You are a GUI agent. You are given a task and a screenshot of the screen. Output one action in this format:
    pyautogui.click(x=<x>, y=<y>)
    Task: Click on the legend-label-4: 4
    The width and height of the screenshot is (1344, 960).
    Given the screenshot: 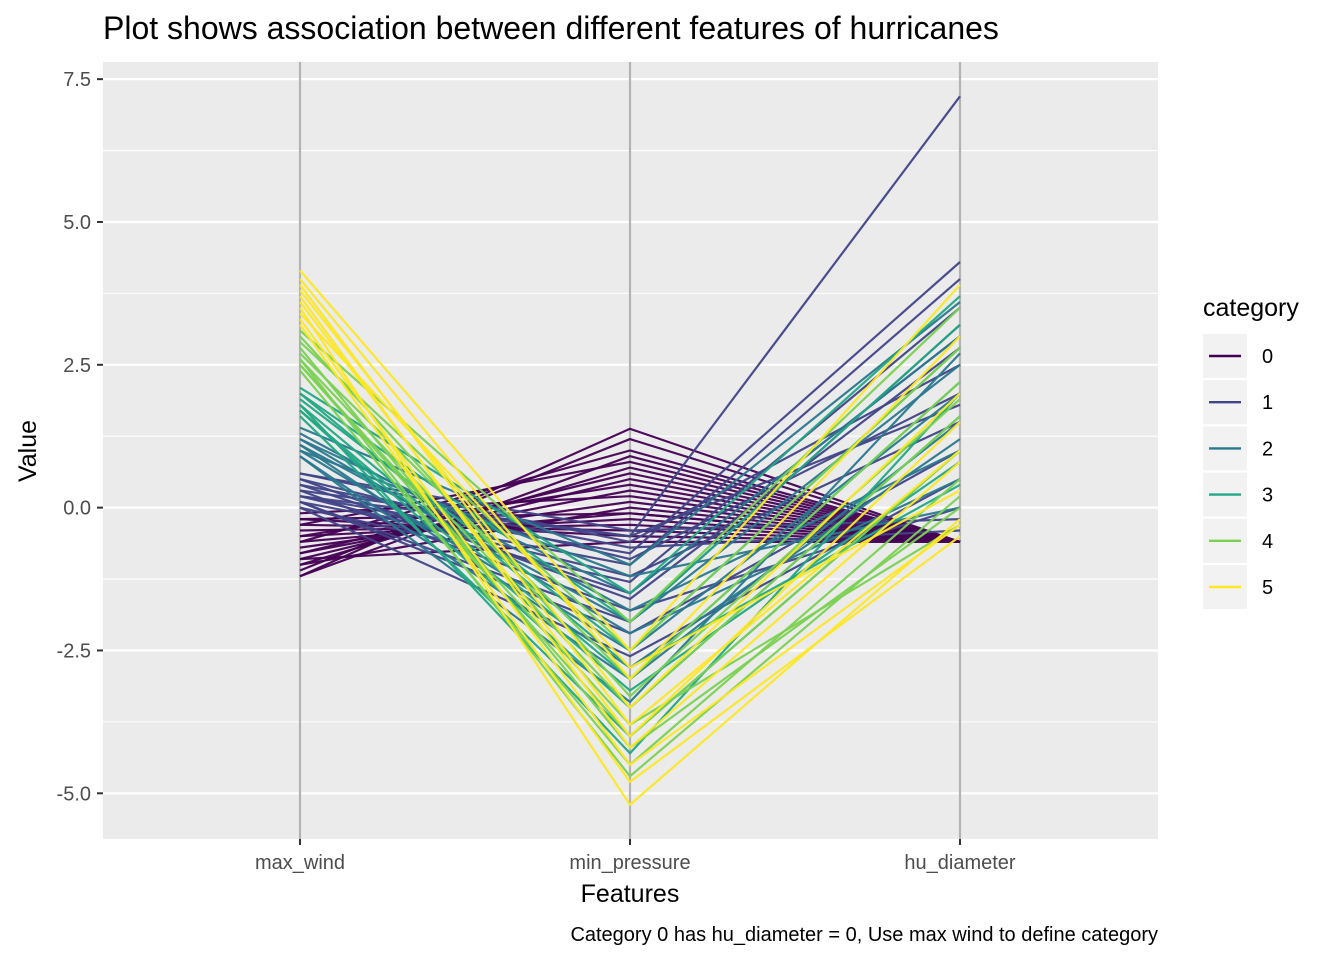 What is the action you would take?
    pyautogui.click(x=1267, y=542)
    